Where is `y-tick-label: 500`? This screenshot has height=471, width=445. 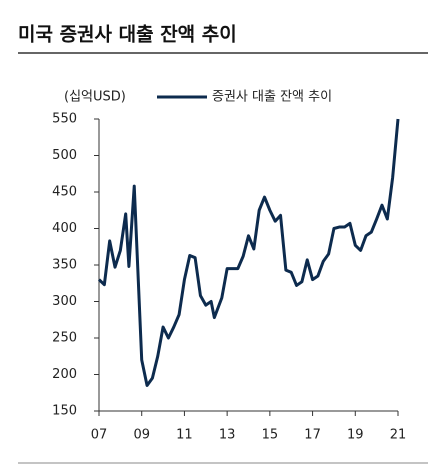 y-tick-label: 500 is located at coordinates (64, 155).